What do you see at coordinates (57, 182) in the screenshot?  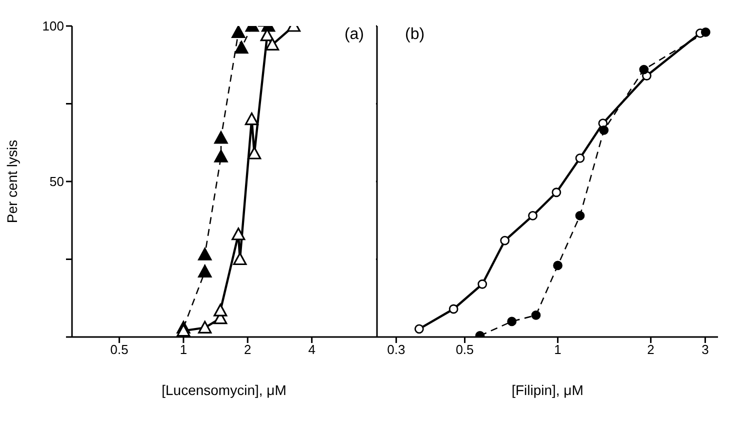 I see `y-tick-label: 50` at bounding box center [57, 182].